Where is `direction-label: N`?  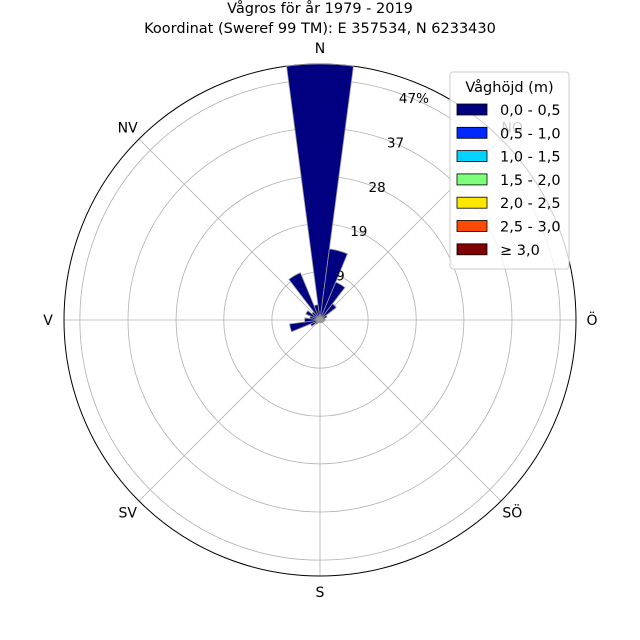 direction-label: N is located at coordinates (320, 49).